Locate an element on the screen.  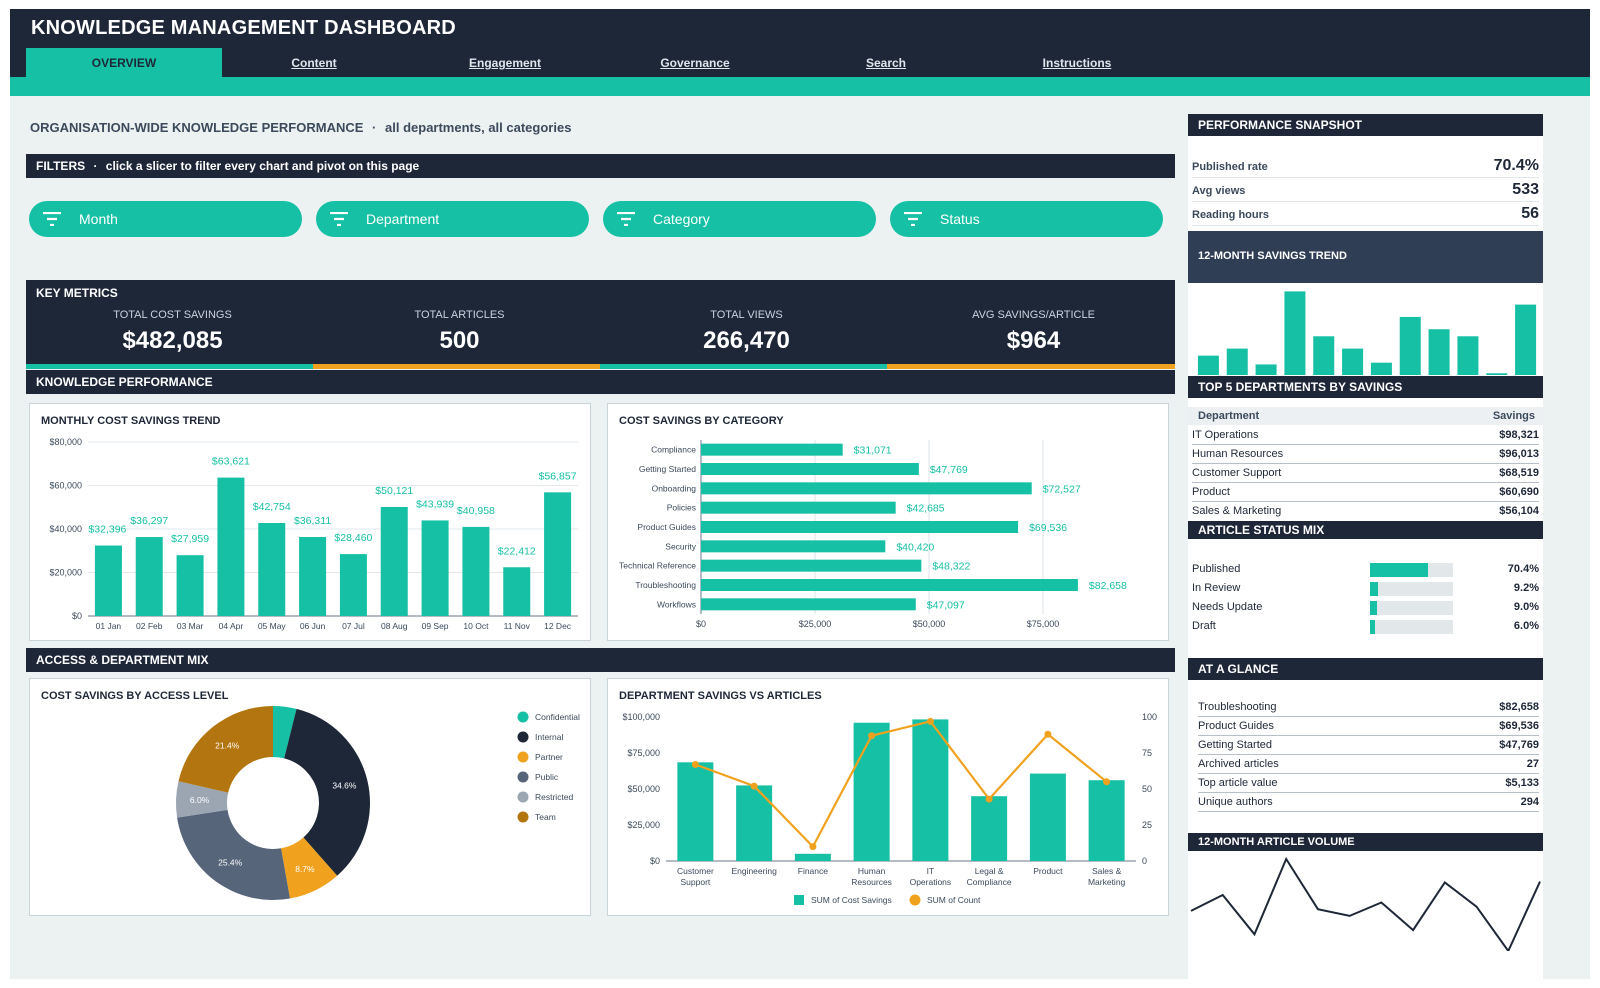
data-label: $63,621 is located at coordinates (231, 462).